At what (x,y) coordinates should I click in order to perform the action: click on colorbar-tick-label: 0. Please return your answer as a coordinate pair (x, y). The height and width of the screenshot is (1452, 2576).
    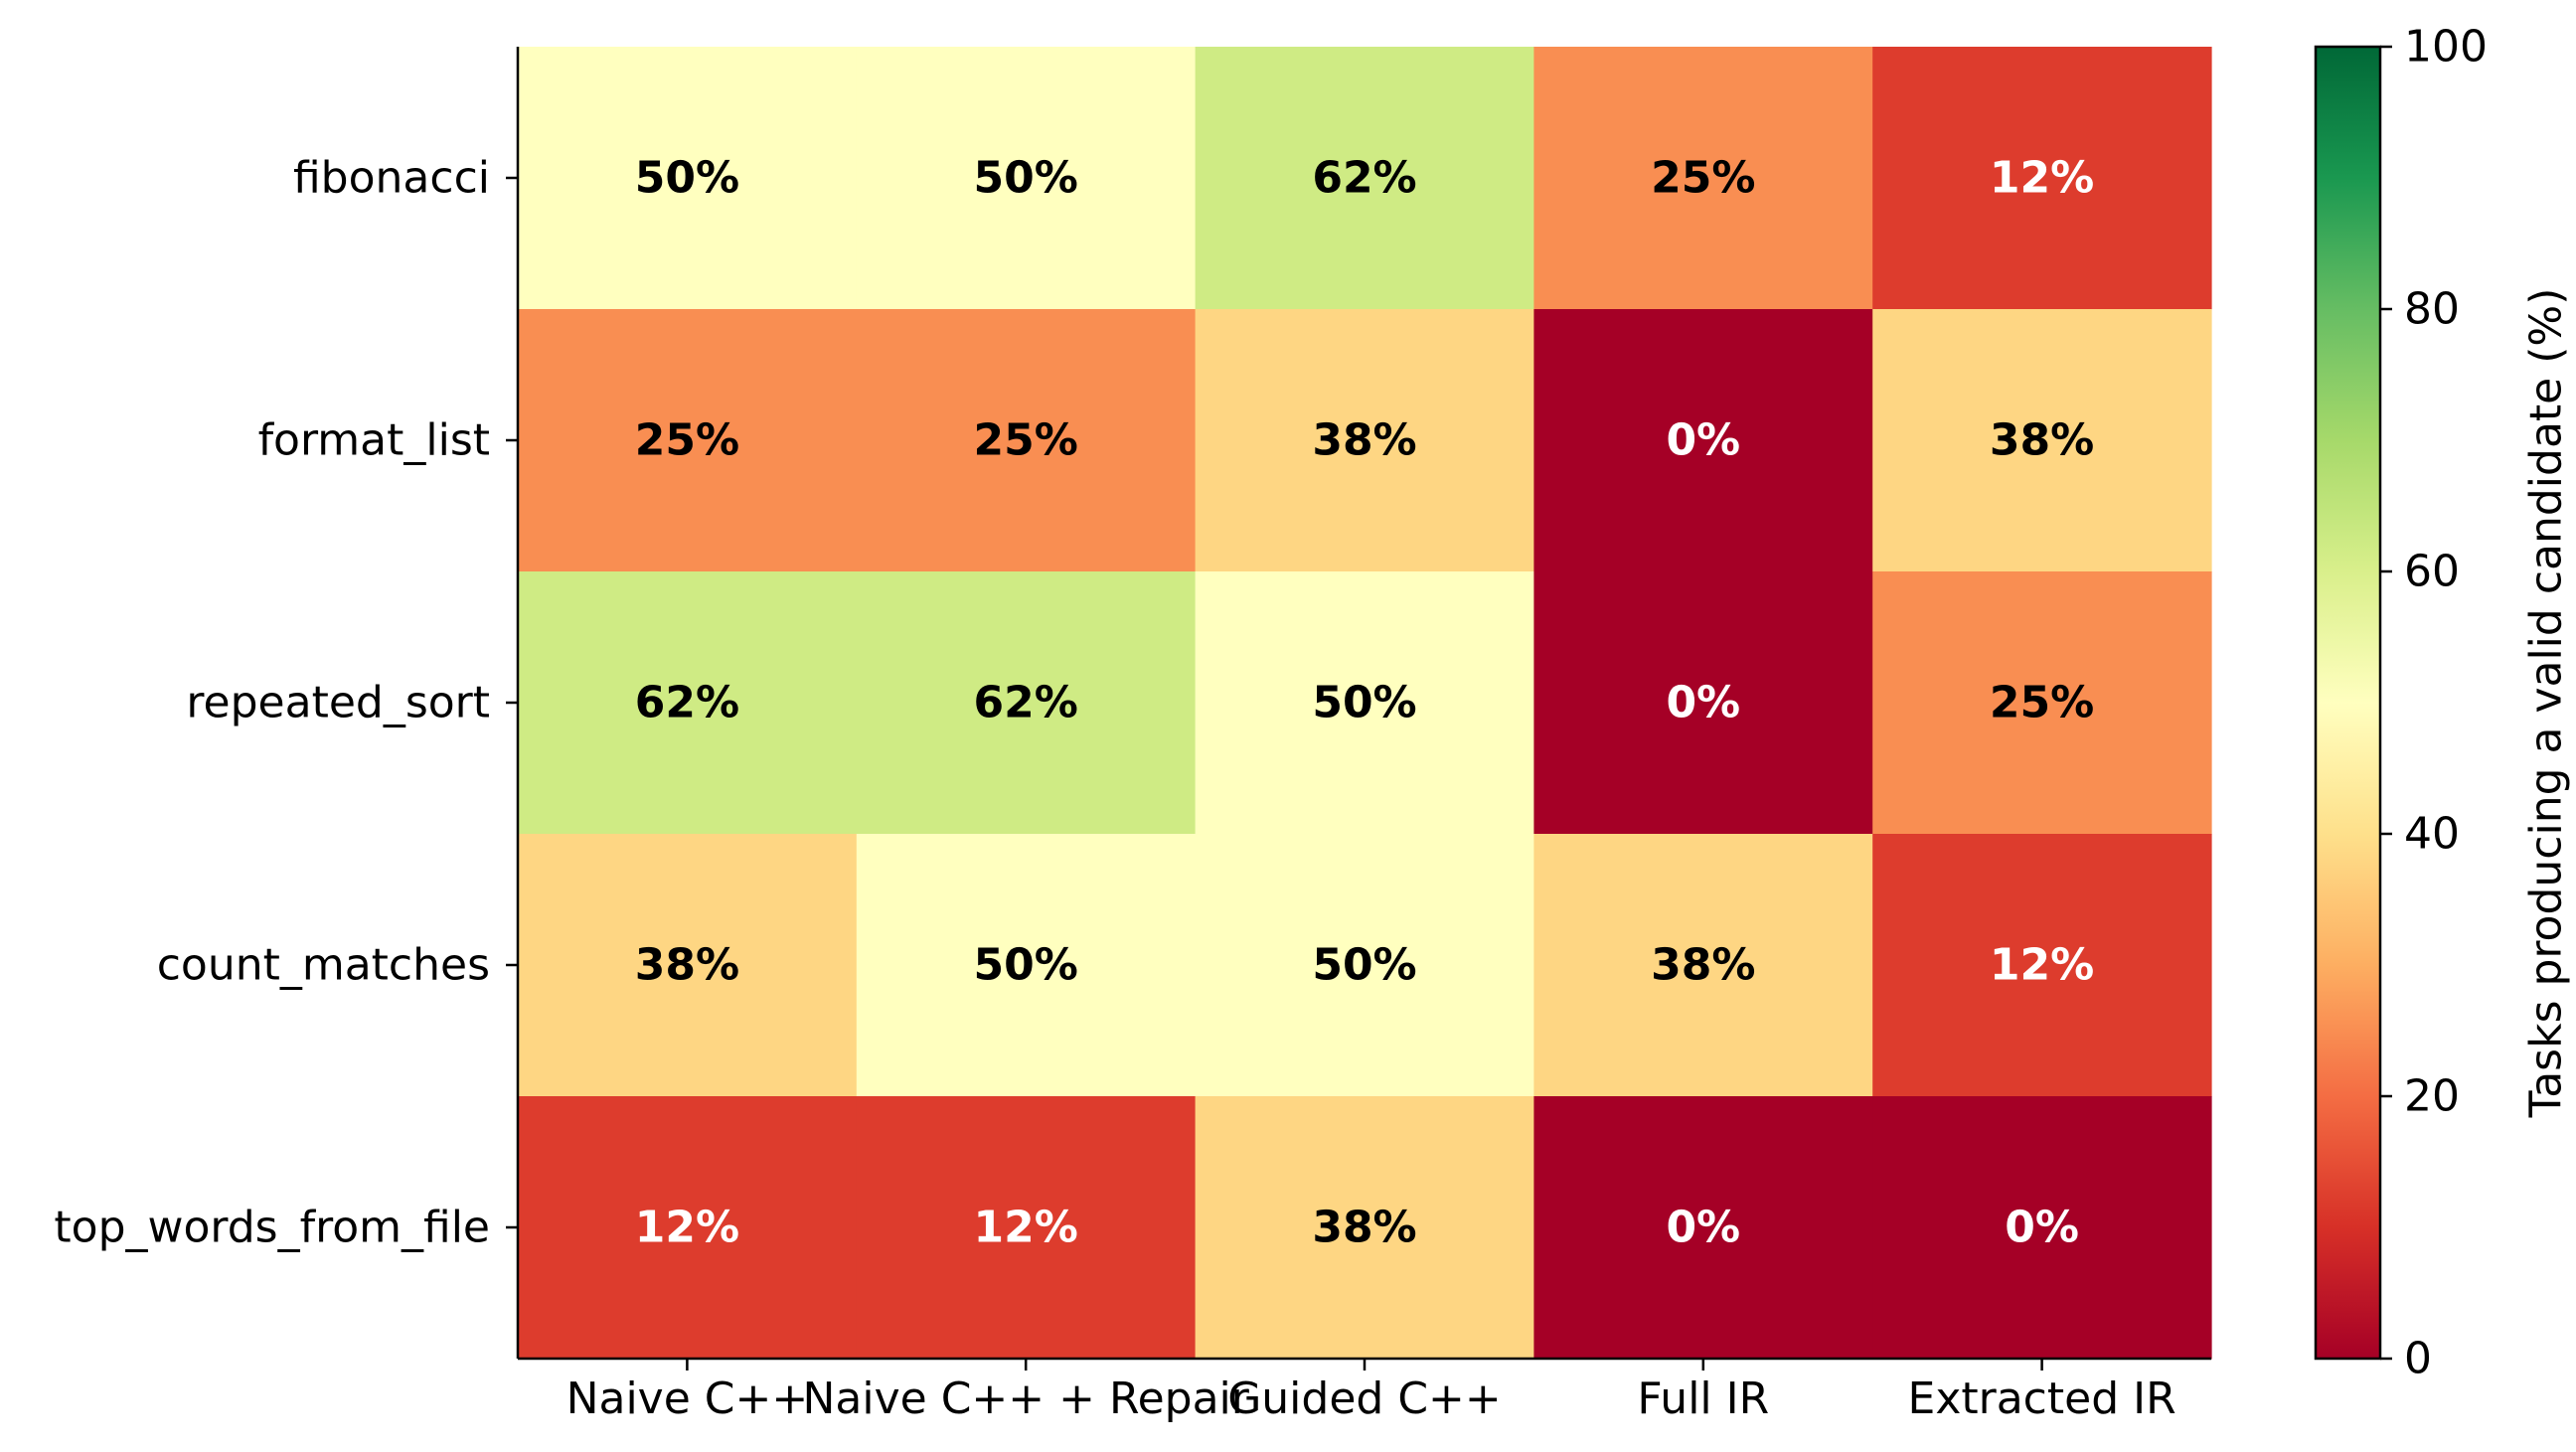
    Looking at the image, I should click on (2418, 1359).